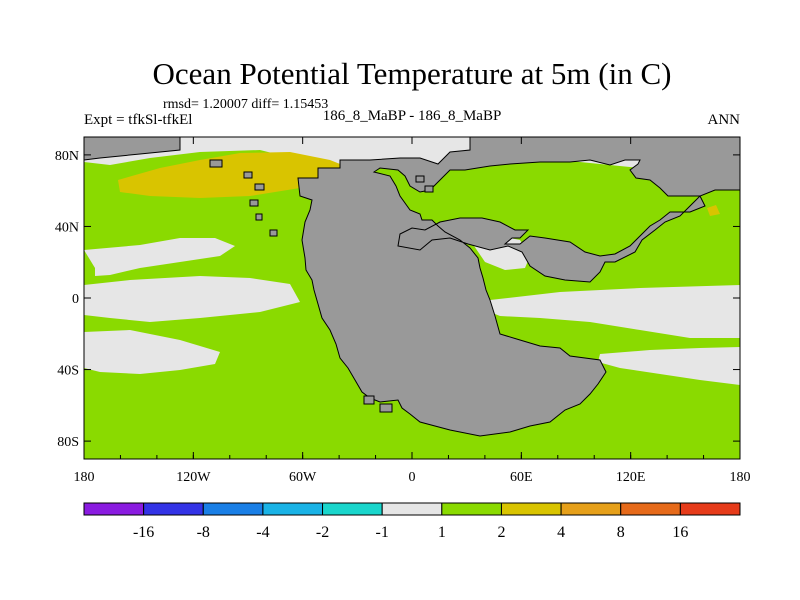 The width and height of the screenshot is (800, 600). I want to click on north-atlantic-warm-patch, so click(234, 175).